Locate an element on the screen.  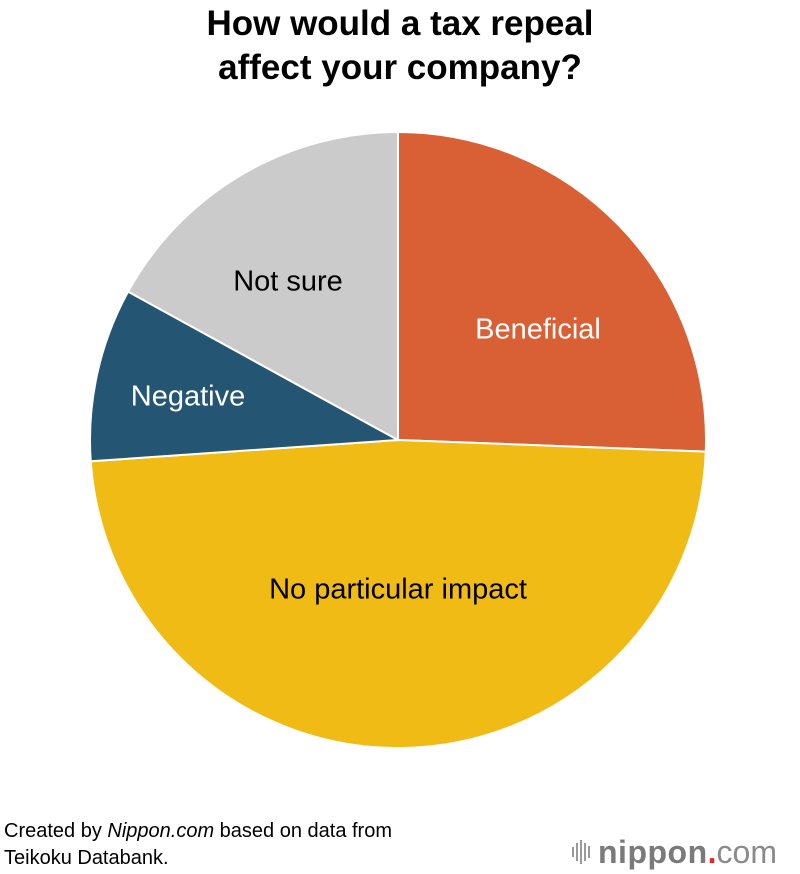
label-beneficial: Beneficial is located at coordinates (538, 329).